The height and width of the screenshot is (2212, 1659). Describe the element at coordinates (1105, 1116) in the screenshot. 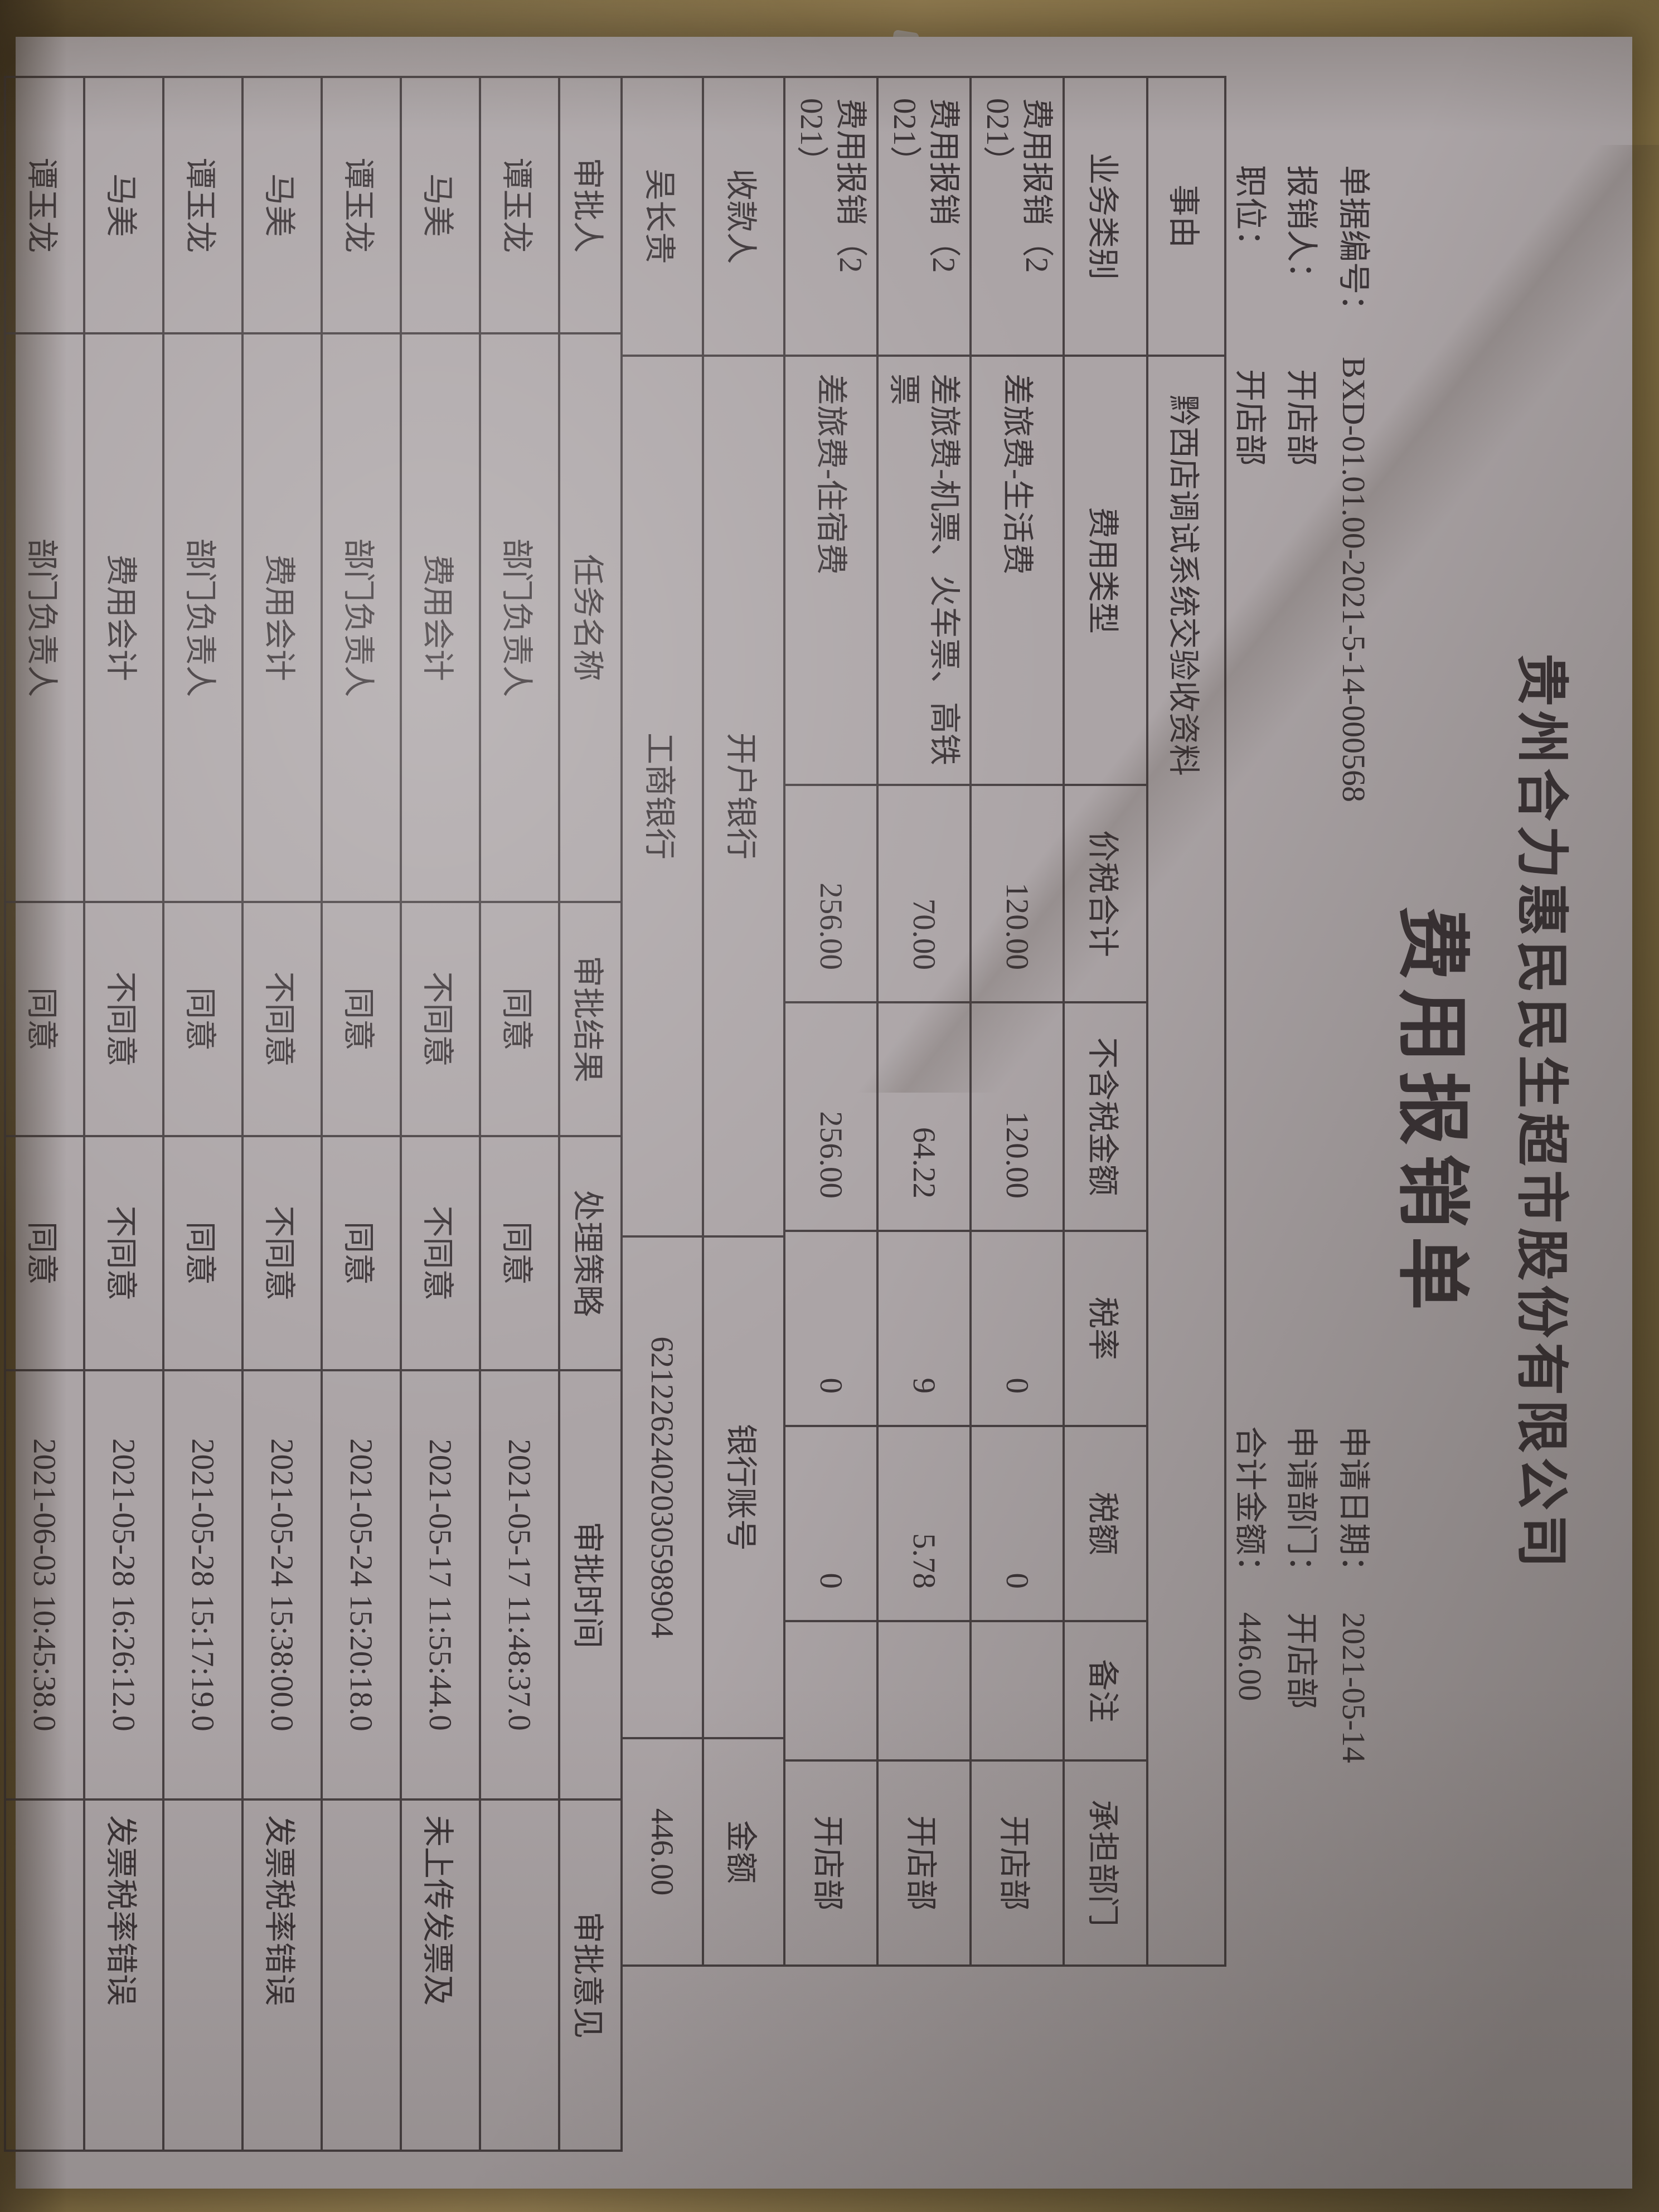

I see `expense-column-header: 不含税金额` at that location.